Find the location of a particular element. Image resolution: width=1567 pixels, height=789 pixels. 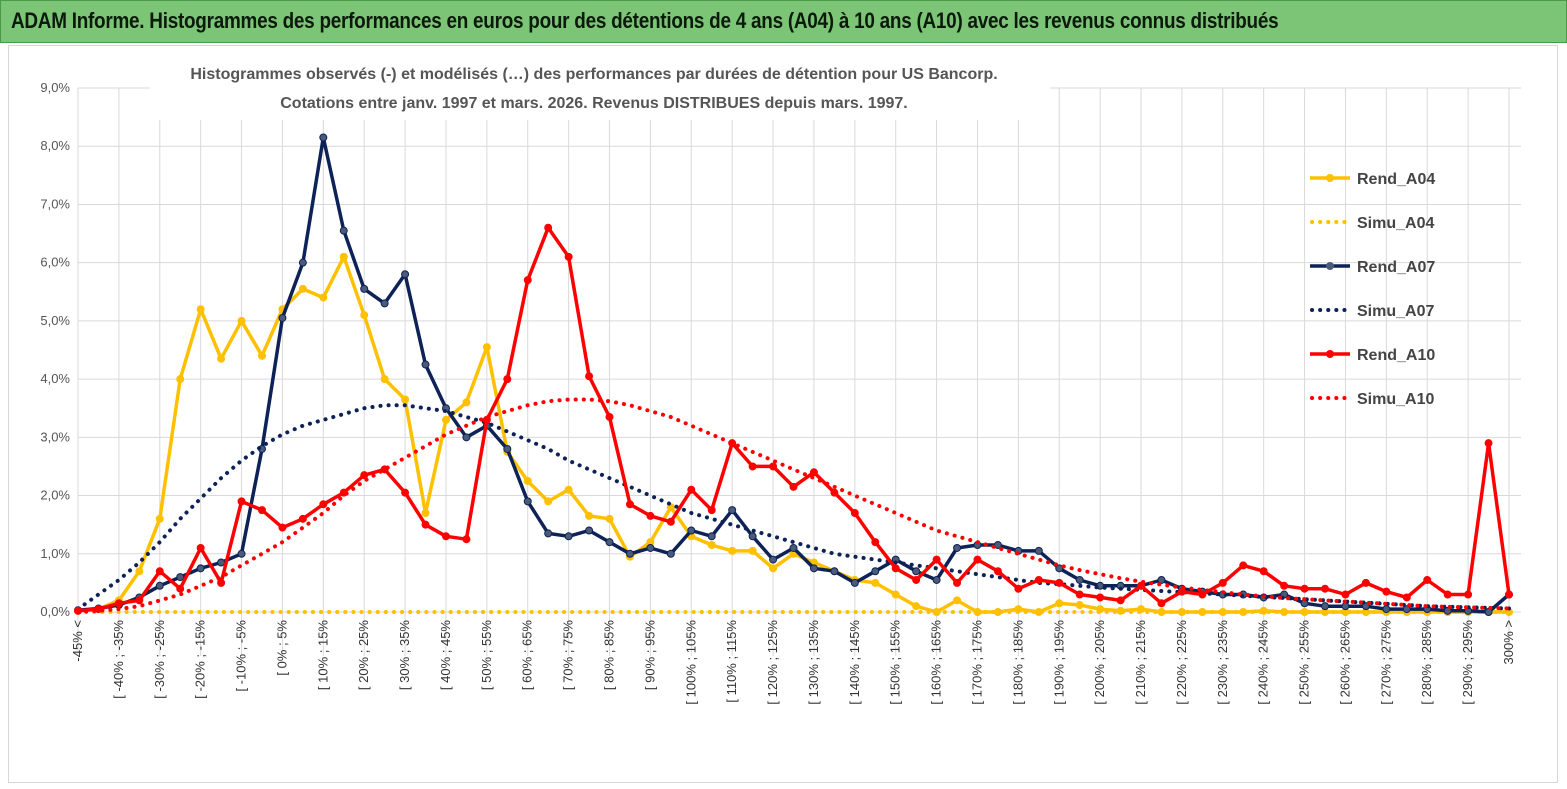

x-tick-label: [ 190% ; 195% is located at coordinates (1058, 662).